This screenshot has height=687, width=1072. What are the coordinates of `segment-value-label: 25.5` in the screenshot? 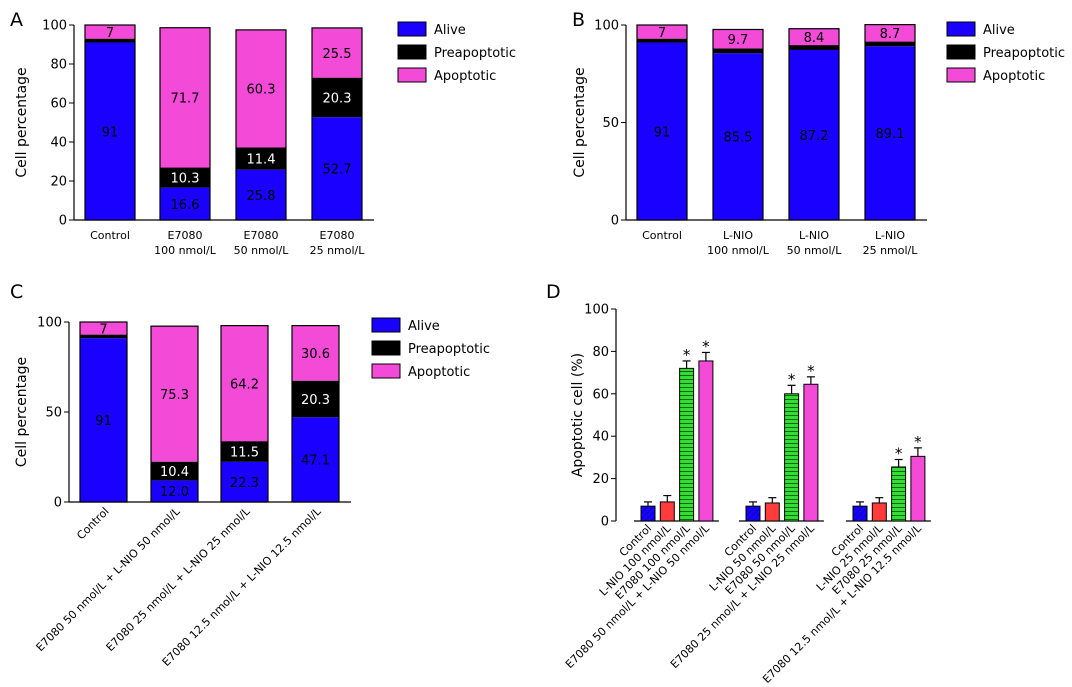 It's located at (337, 54).